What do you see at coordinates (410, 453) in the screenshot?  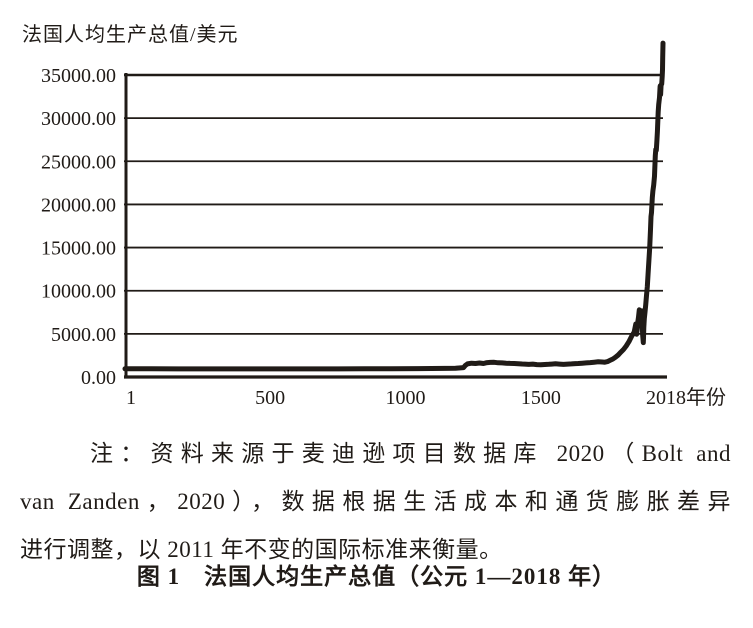 I see `note-line: 注：资料来源于麦迪逊项目数据库 2020（Bolt and` at bounding box center [410, 453].